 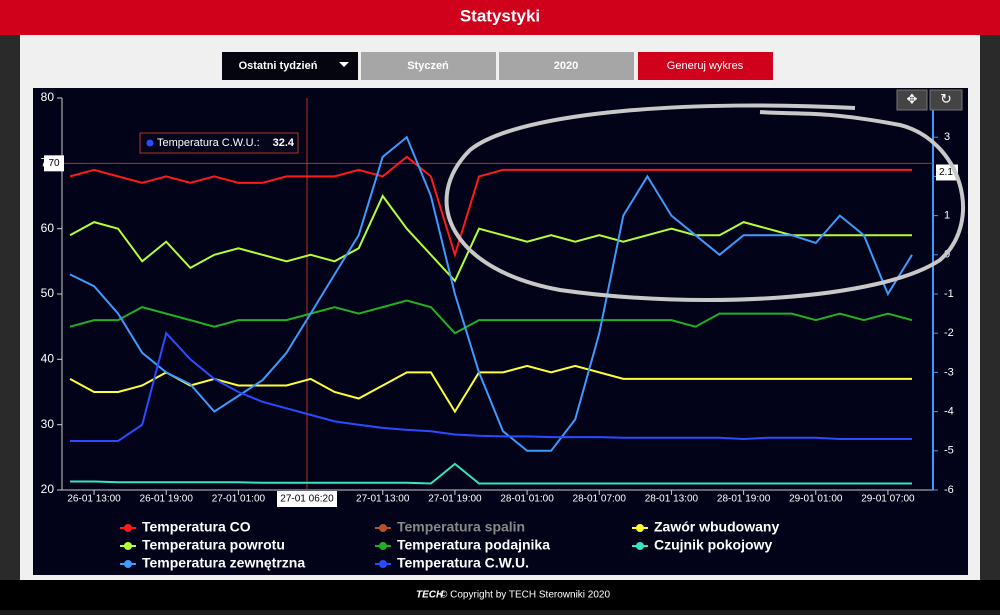 I want to click on pan-button, so click(x=912, y=100).